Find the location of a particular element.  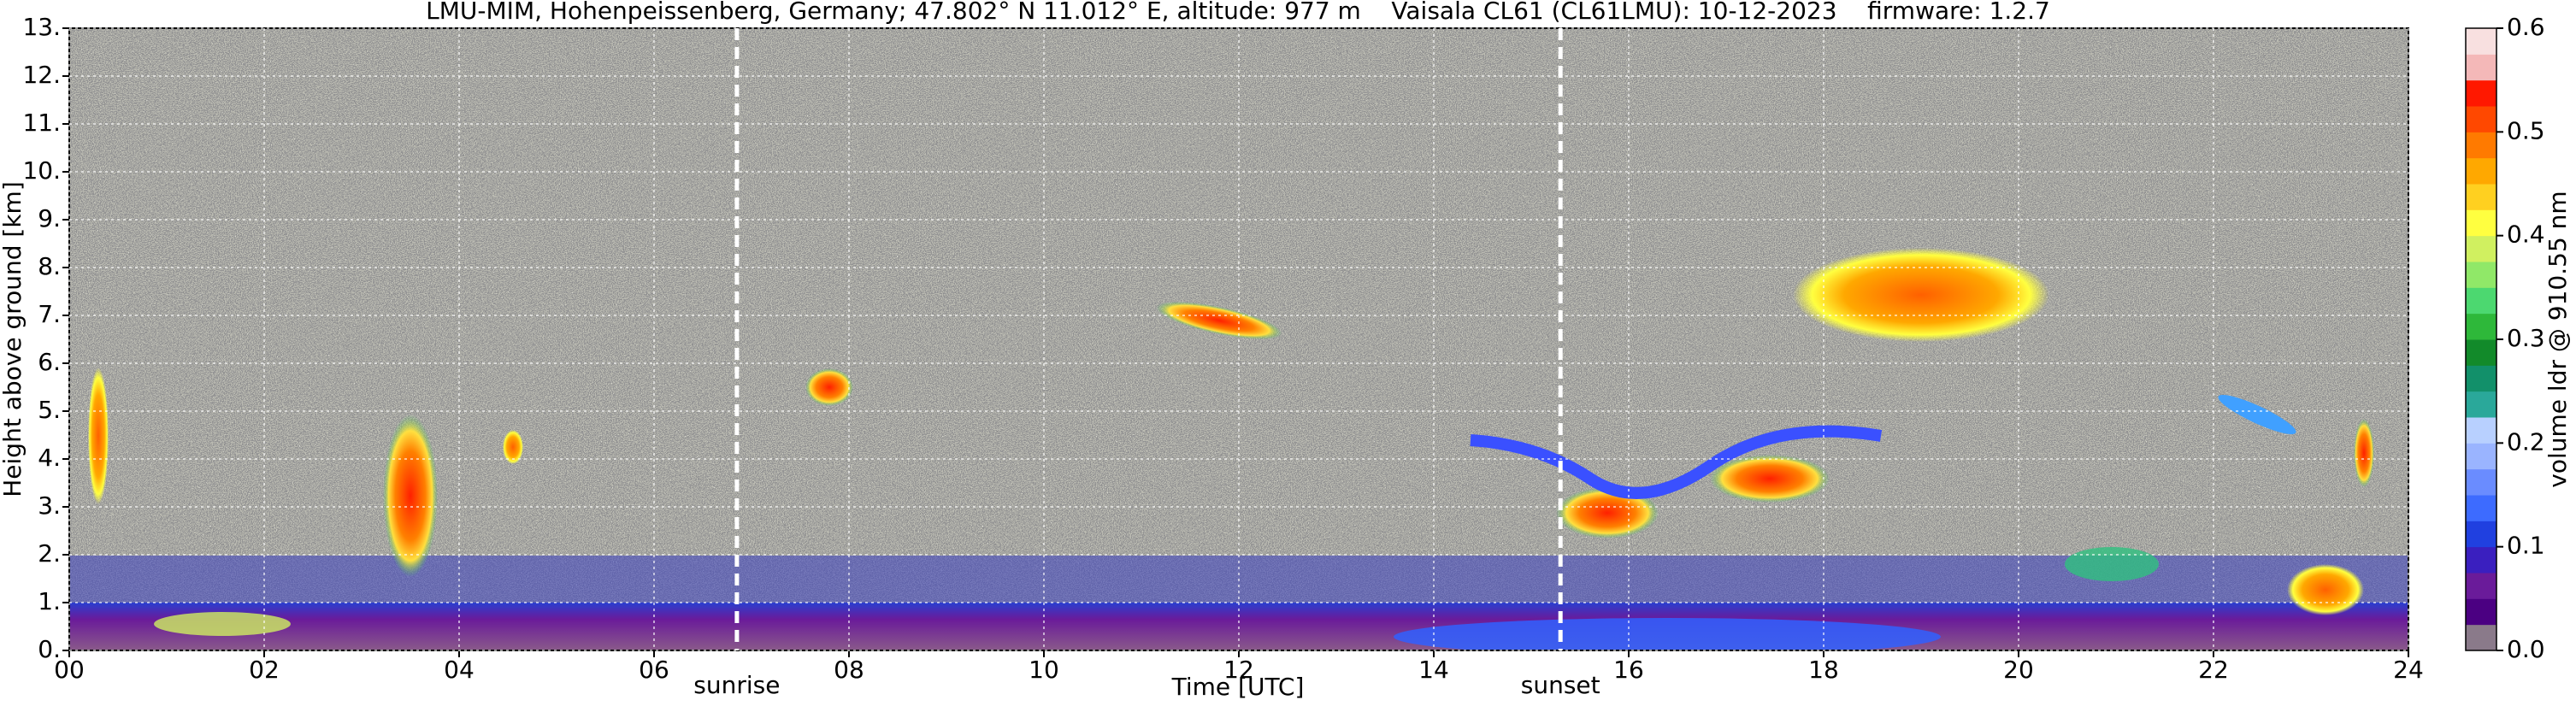

y-tick-label: 12. is located at coordinates (41, 75).